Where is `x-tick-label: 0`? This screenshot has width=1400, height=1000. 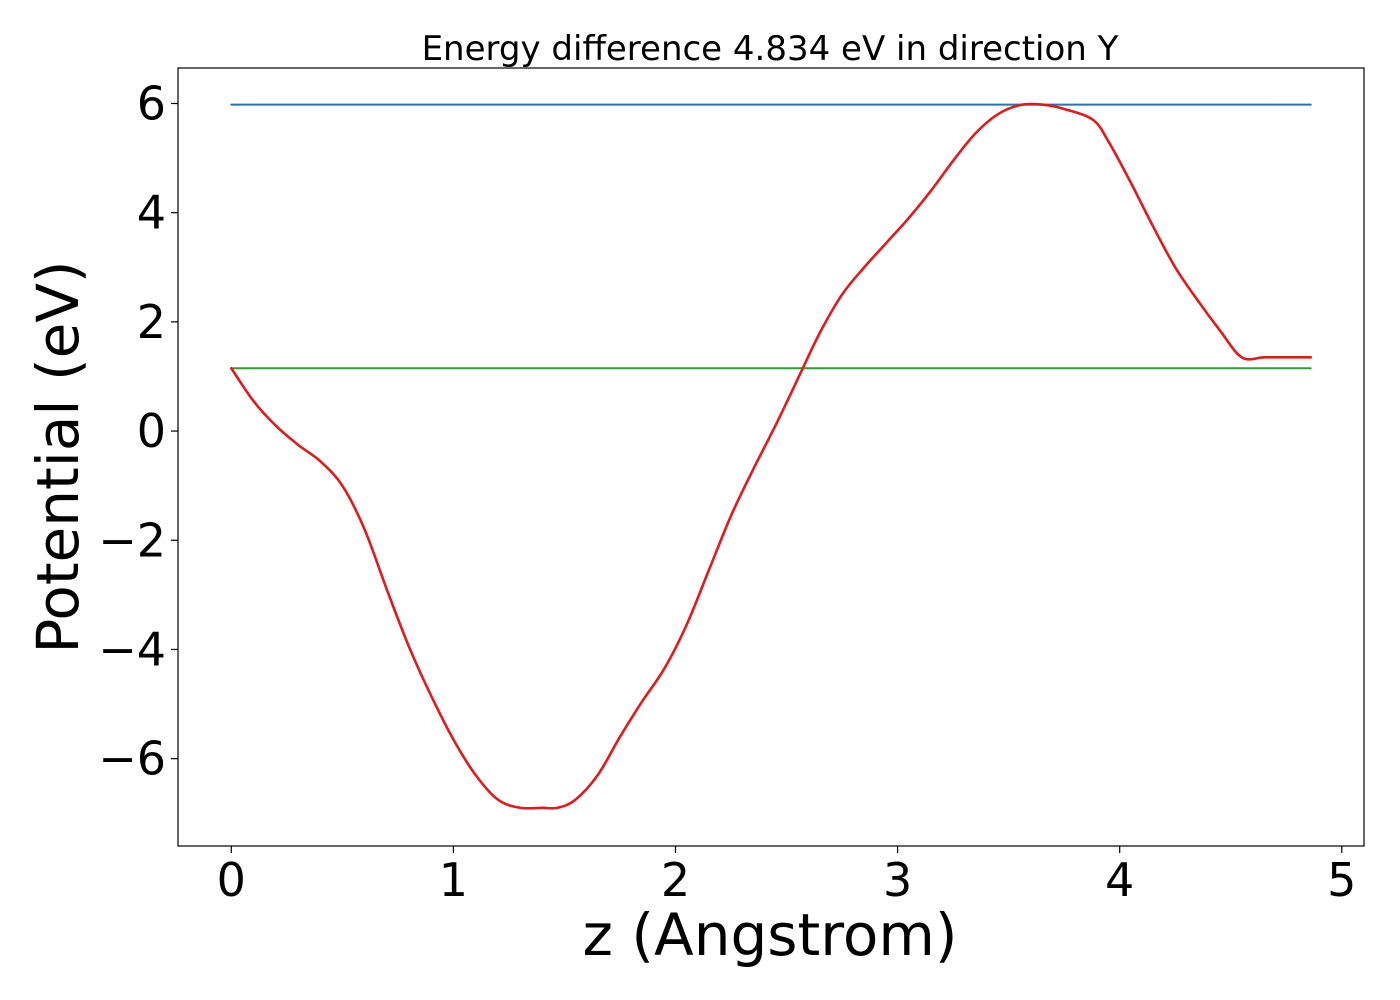 x-tick-label: 0 is located at coordinates (231, 880).